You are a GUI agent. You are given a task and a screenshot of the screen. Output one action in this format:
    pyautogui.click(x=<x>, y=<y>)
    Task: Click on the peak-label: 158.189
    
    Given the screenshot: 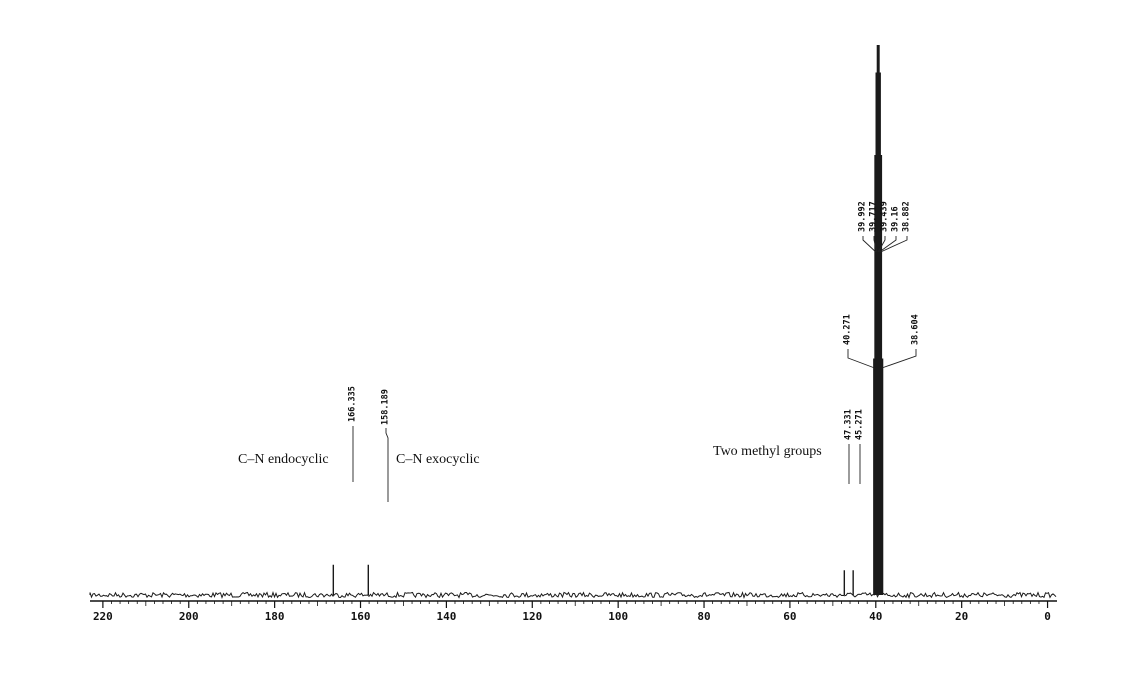 What is the action you would take?
    pyautogui.click(x=386, y=407)
    